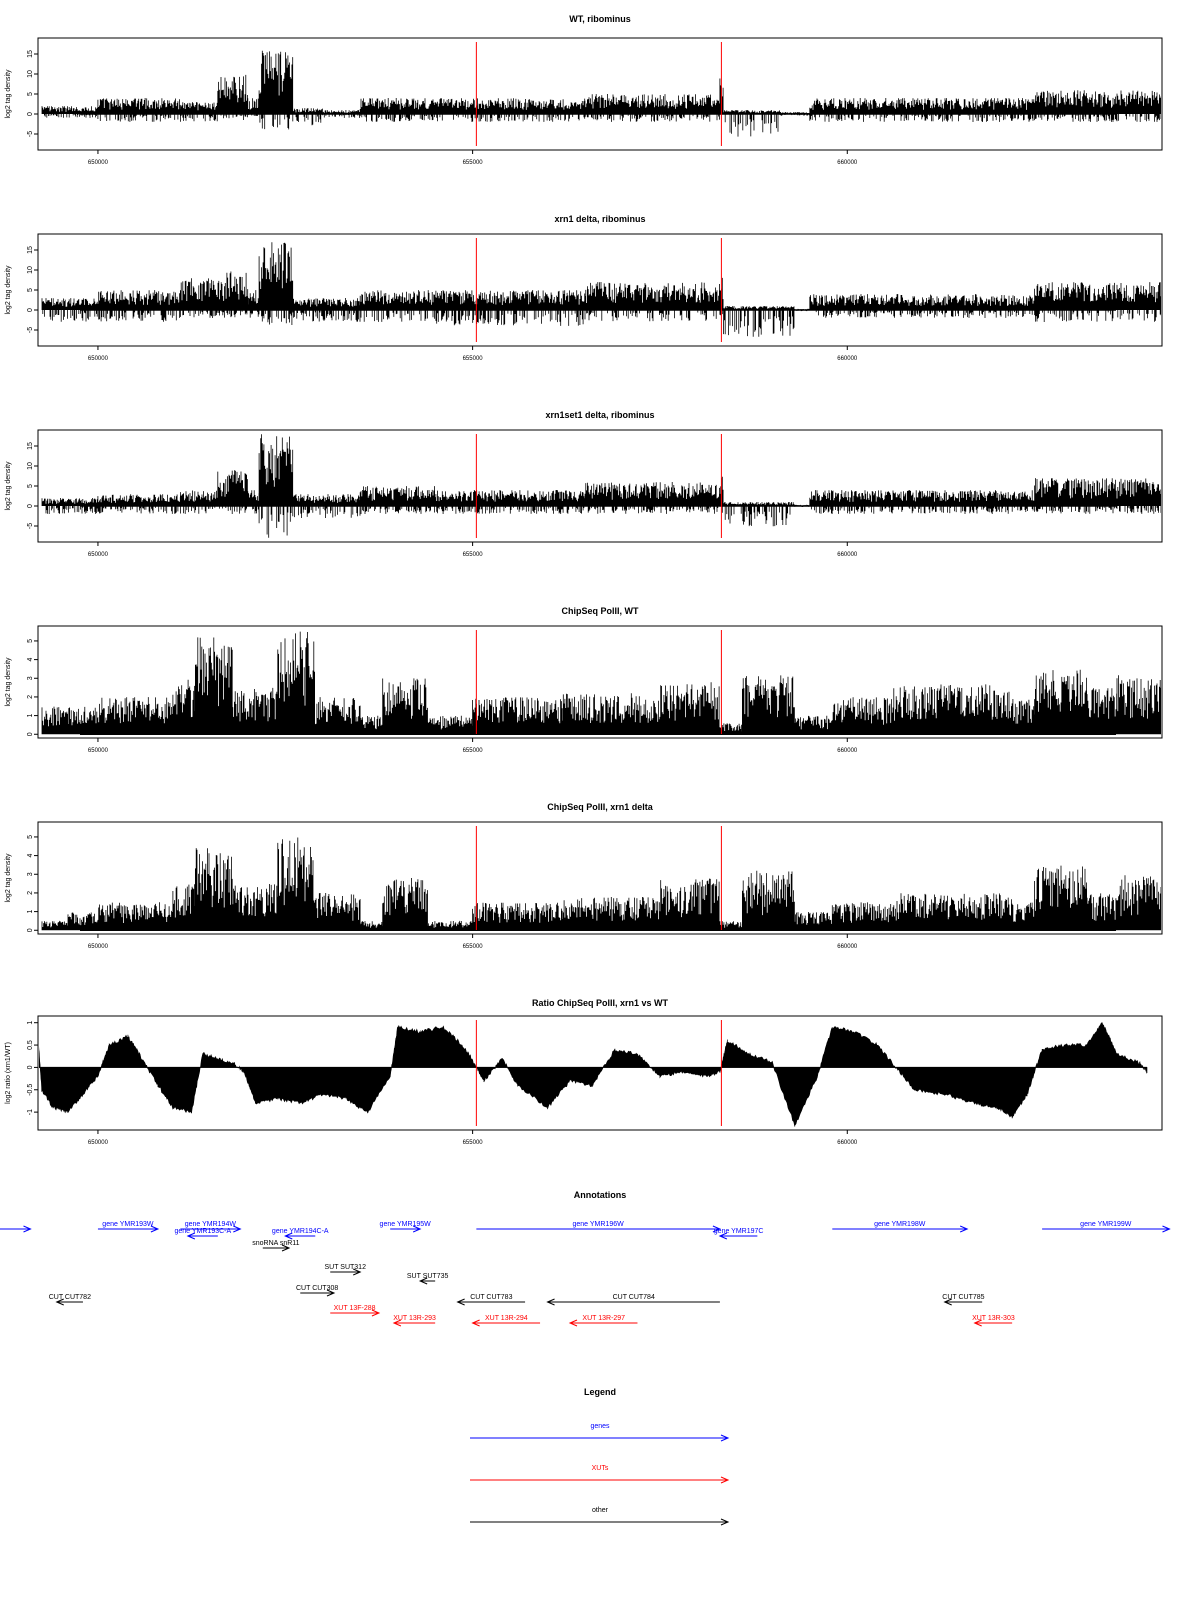 This screenshot has height=1600, width=1200. Describe the element at coordinates (993, 1318) in the screenshot. I see `annotation-label: XUT 13R-303` at that location.